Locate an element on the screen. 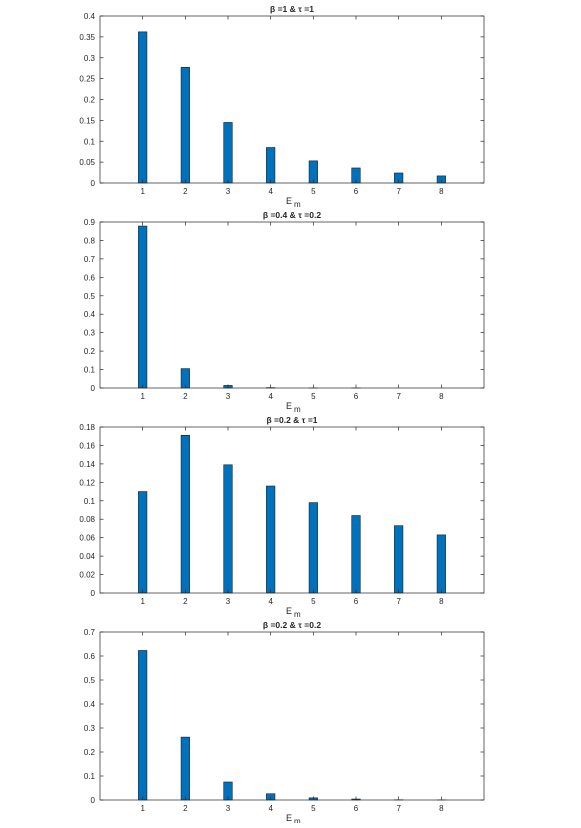  y-tick-label: 0.35 is located at coordinates (87, 37).